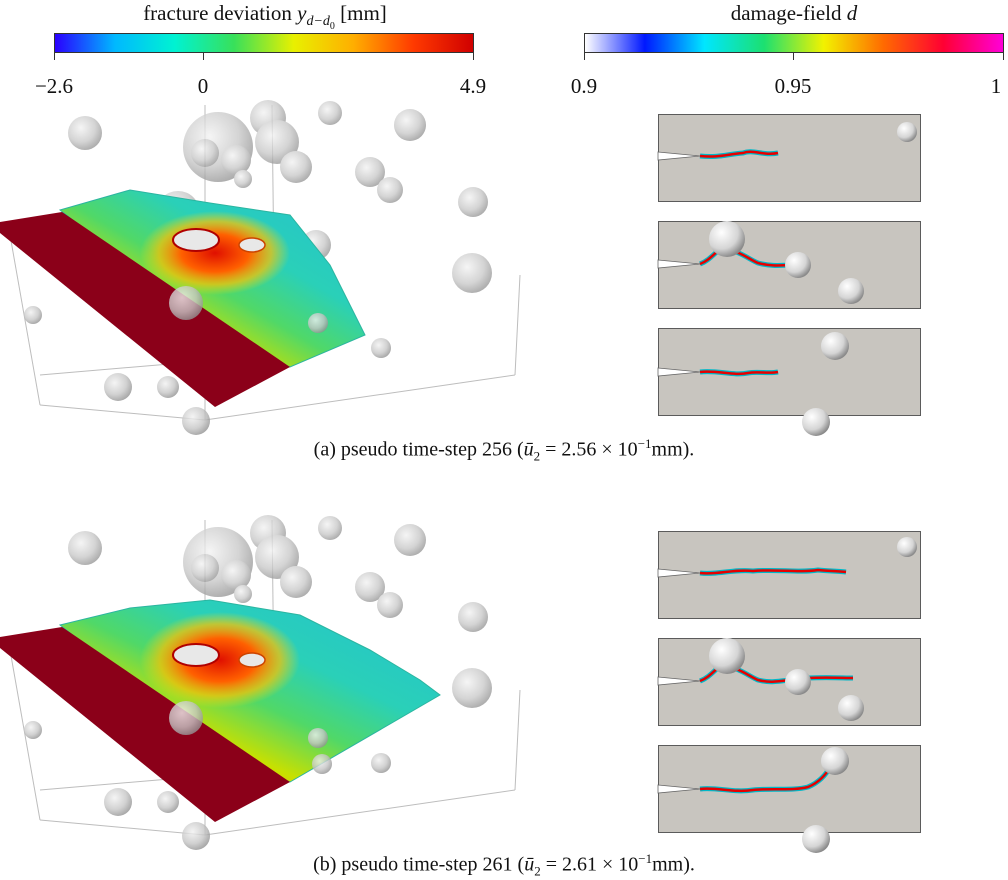 This screenshot has width=1008, height=880. Describe the element at coordinates (419, 864) in the screenshot. I see `caption-label: (b) pseudo time-step 261 (` at that location.